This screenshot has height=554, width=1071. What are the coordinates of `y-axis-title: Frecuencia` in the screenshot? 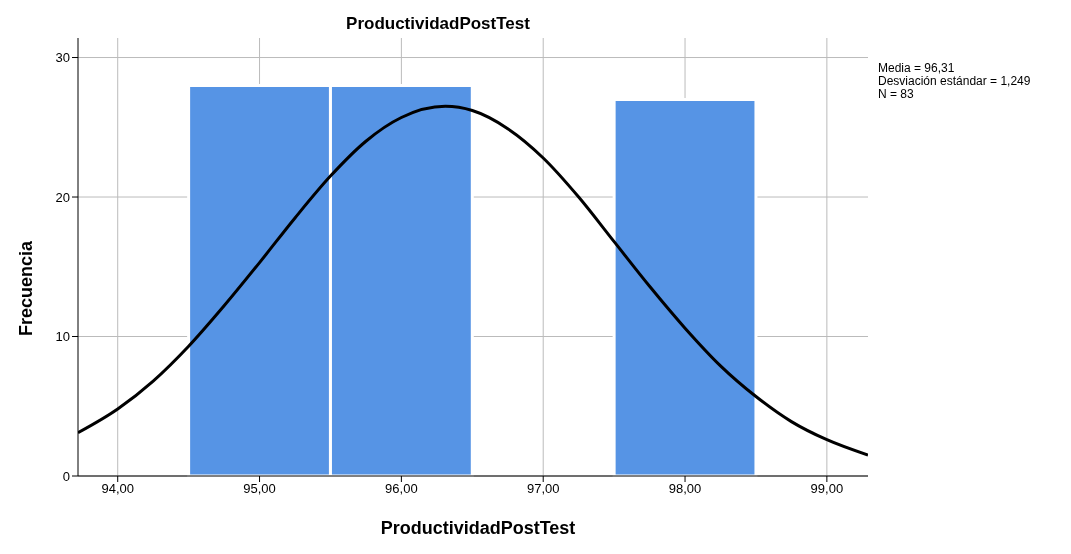 It's located at (26, 289).